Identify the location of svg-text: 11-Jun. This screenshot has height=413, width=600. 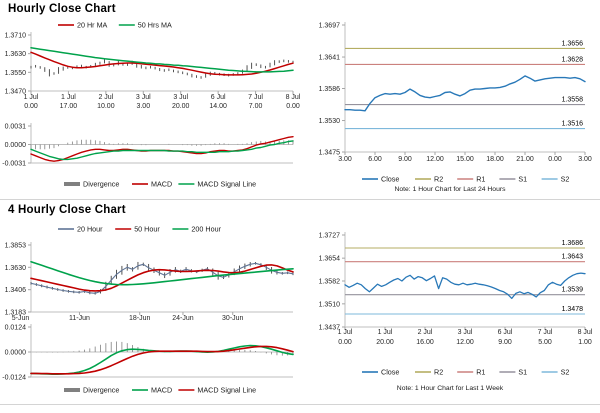
(79, 318).